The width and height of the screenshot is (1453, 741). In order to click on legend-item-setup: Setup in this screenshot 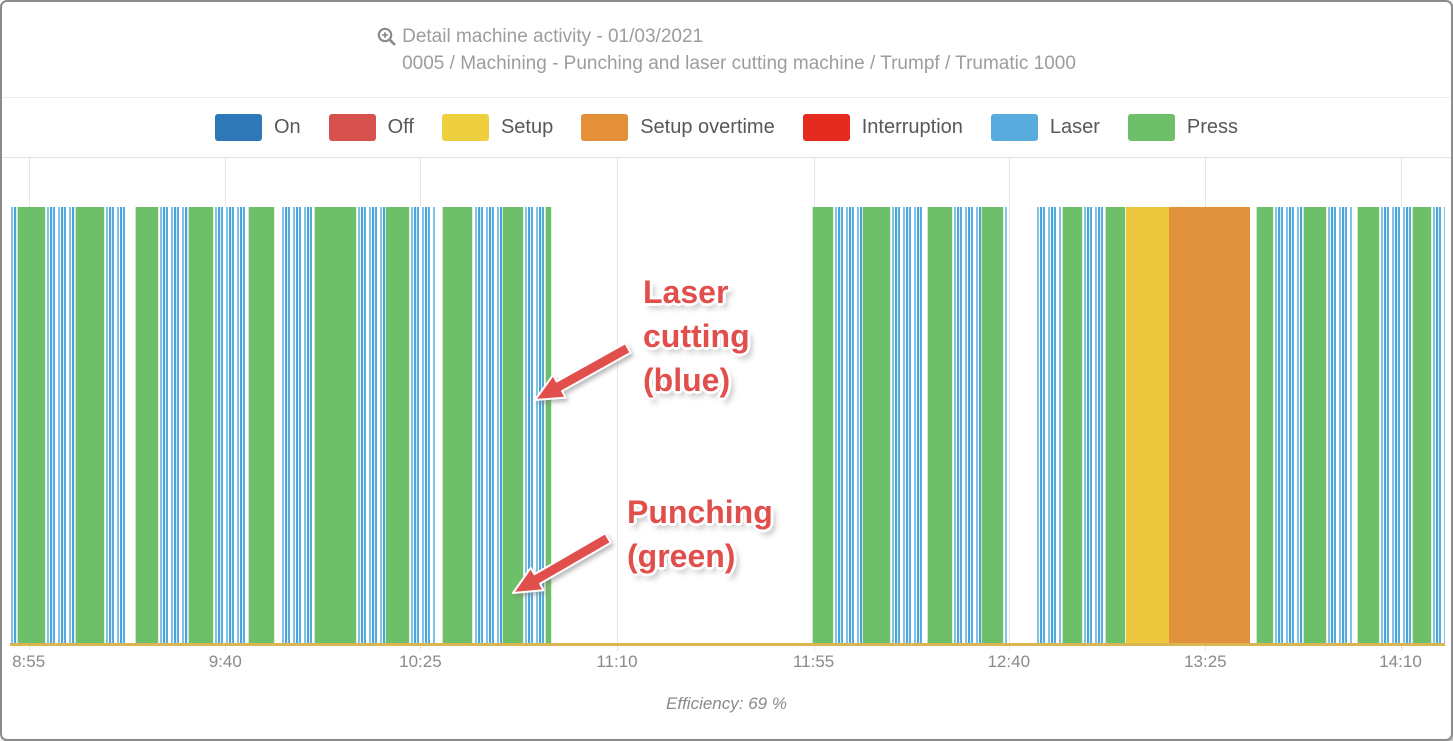, I will do `click(497, 127)`.